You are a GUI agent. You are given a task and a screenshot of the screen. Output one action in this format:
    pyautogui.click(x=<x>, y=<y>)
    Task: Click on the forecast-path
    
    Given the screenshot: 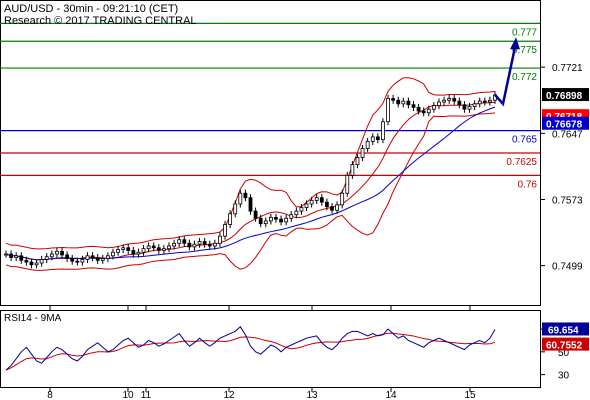 What is the action you would take?
    pyautogui.click(x=505, y=76)
    